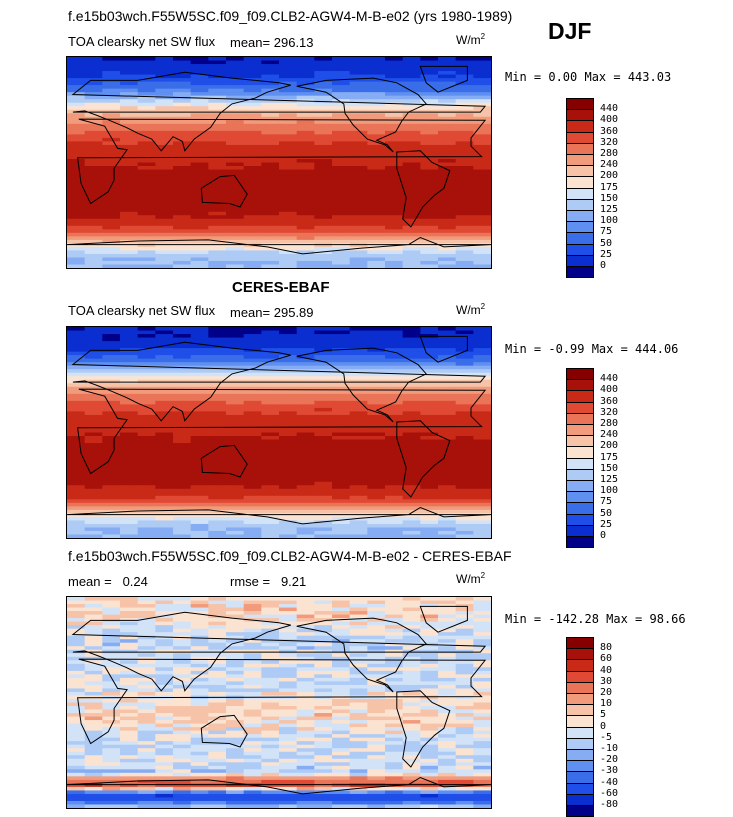  What do you see at coordinates (268, 581) in the screenshot?
I see `rmse-label: rmse = 9.21` at bounding box center [268, 581].